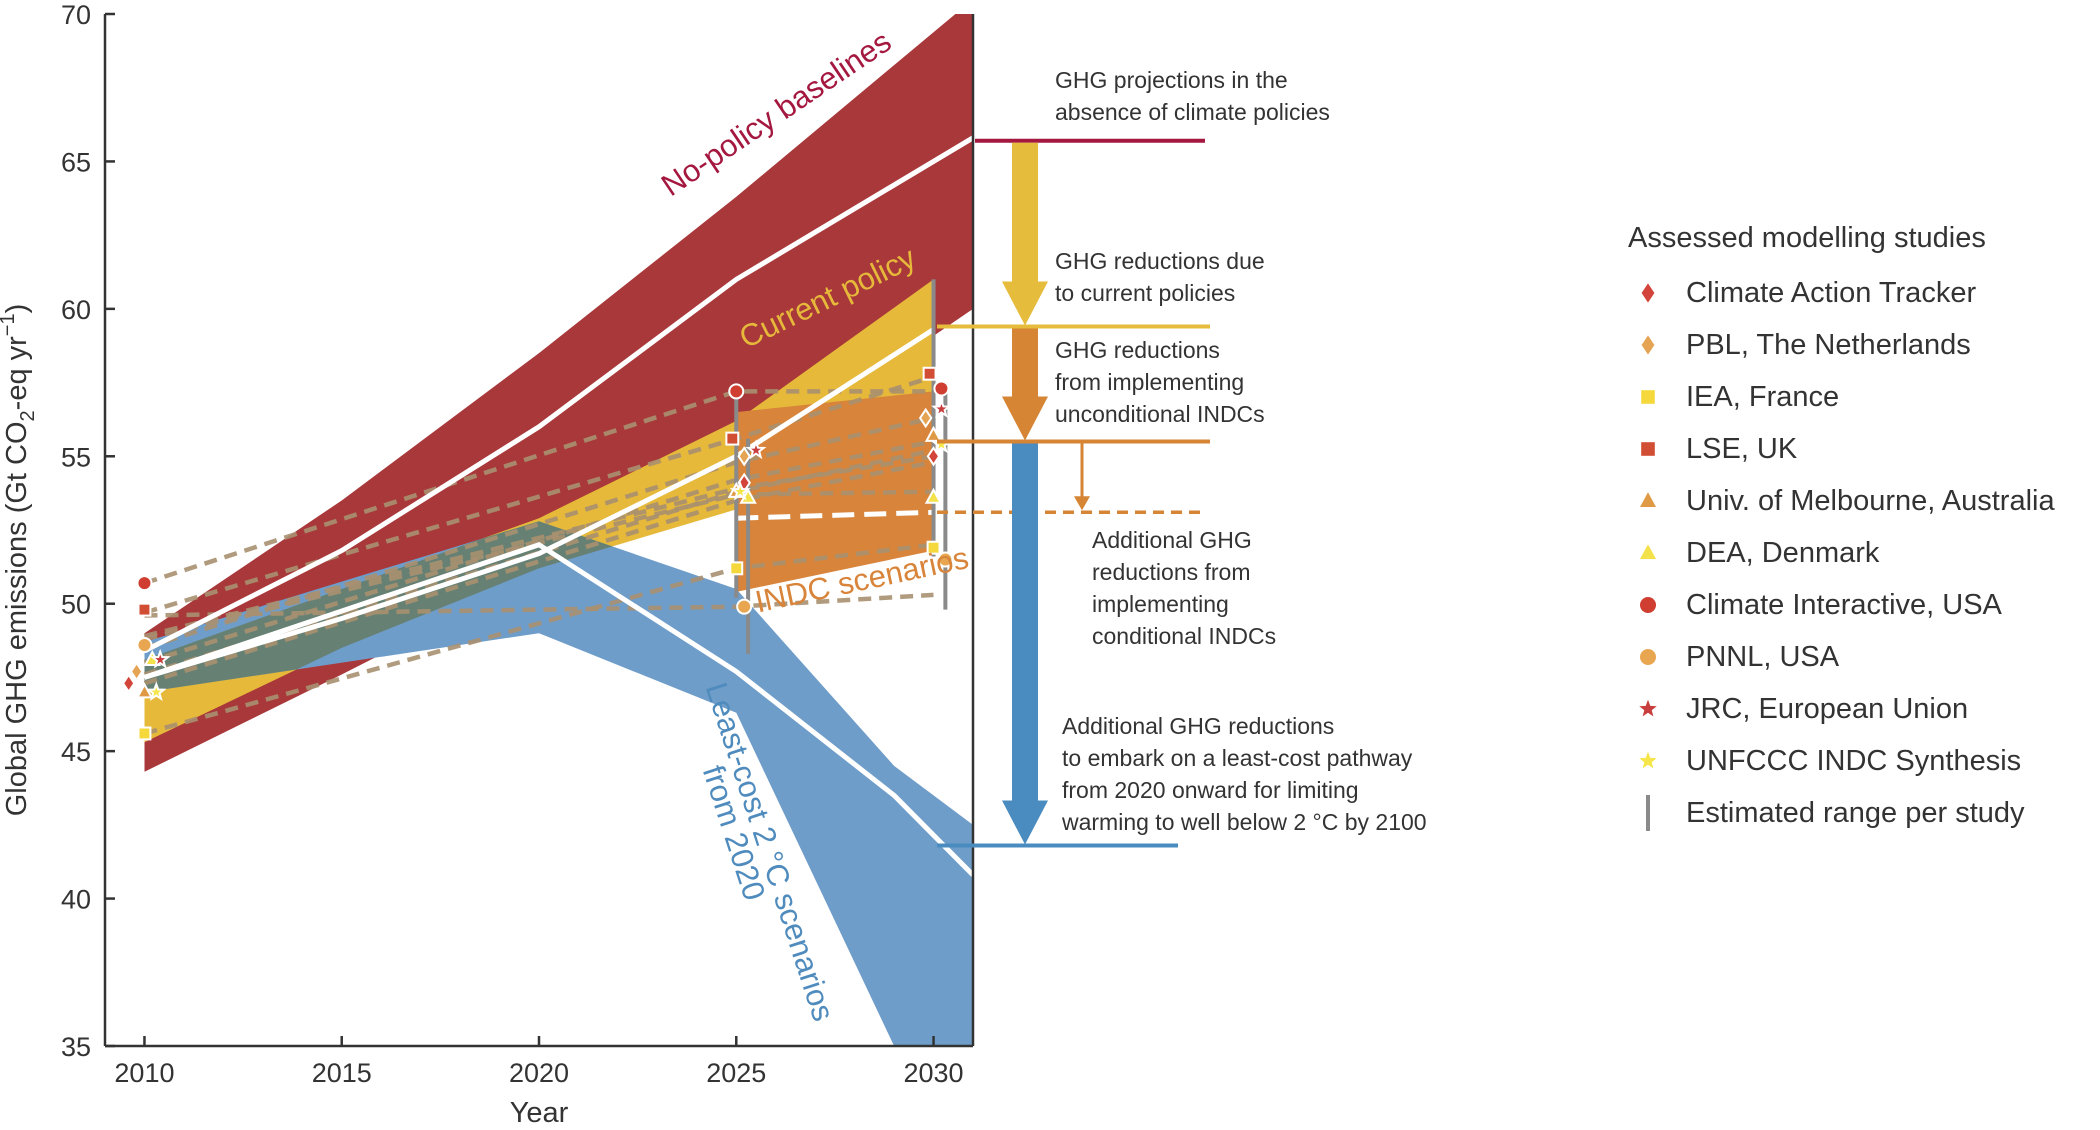  I want to click on annotation-line: implementing, so click(1160, 604).